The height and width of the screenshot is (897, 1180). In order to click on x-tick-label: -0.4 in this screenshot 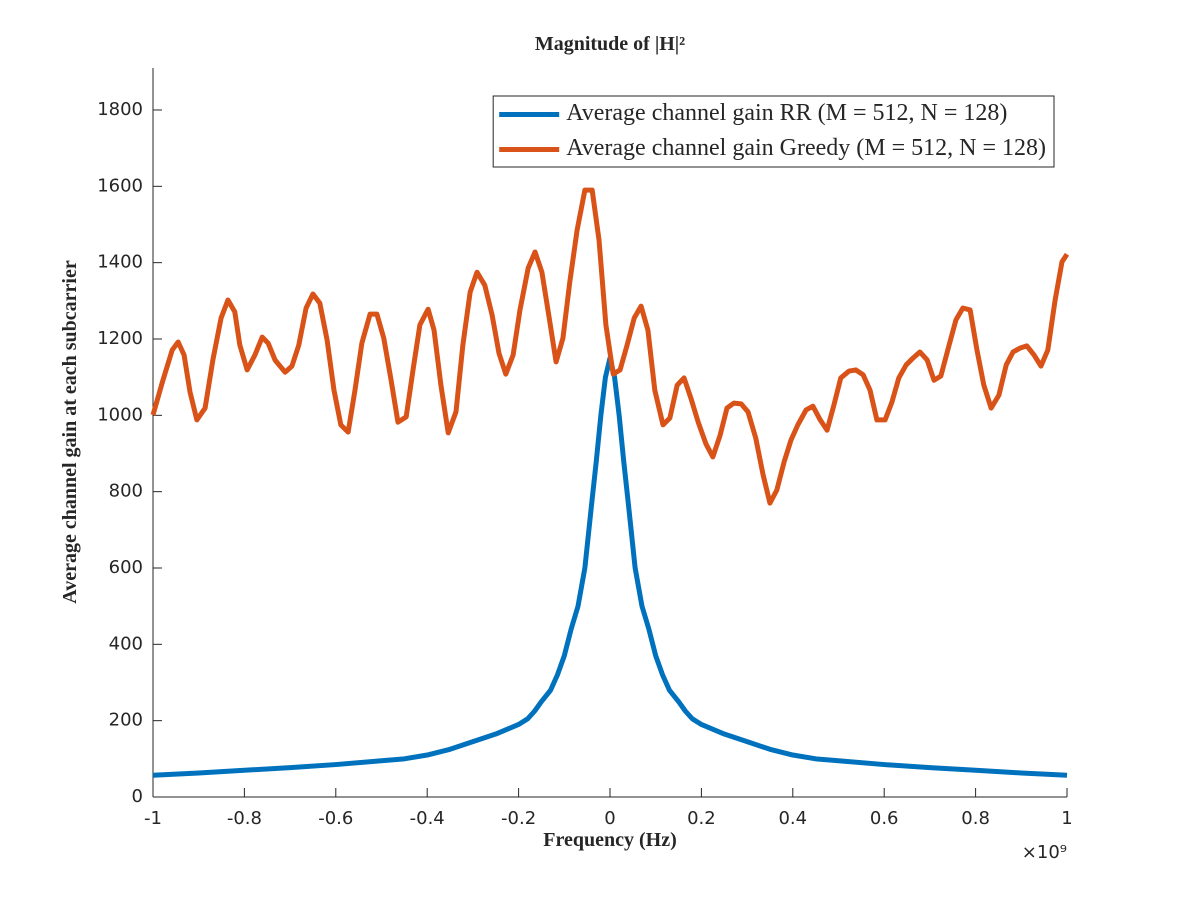, I will do `click(427, 818)`.